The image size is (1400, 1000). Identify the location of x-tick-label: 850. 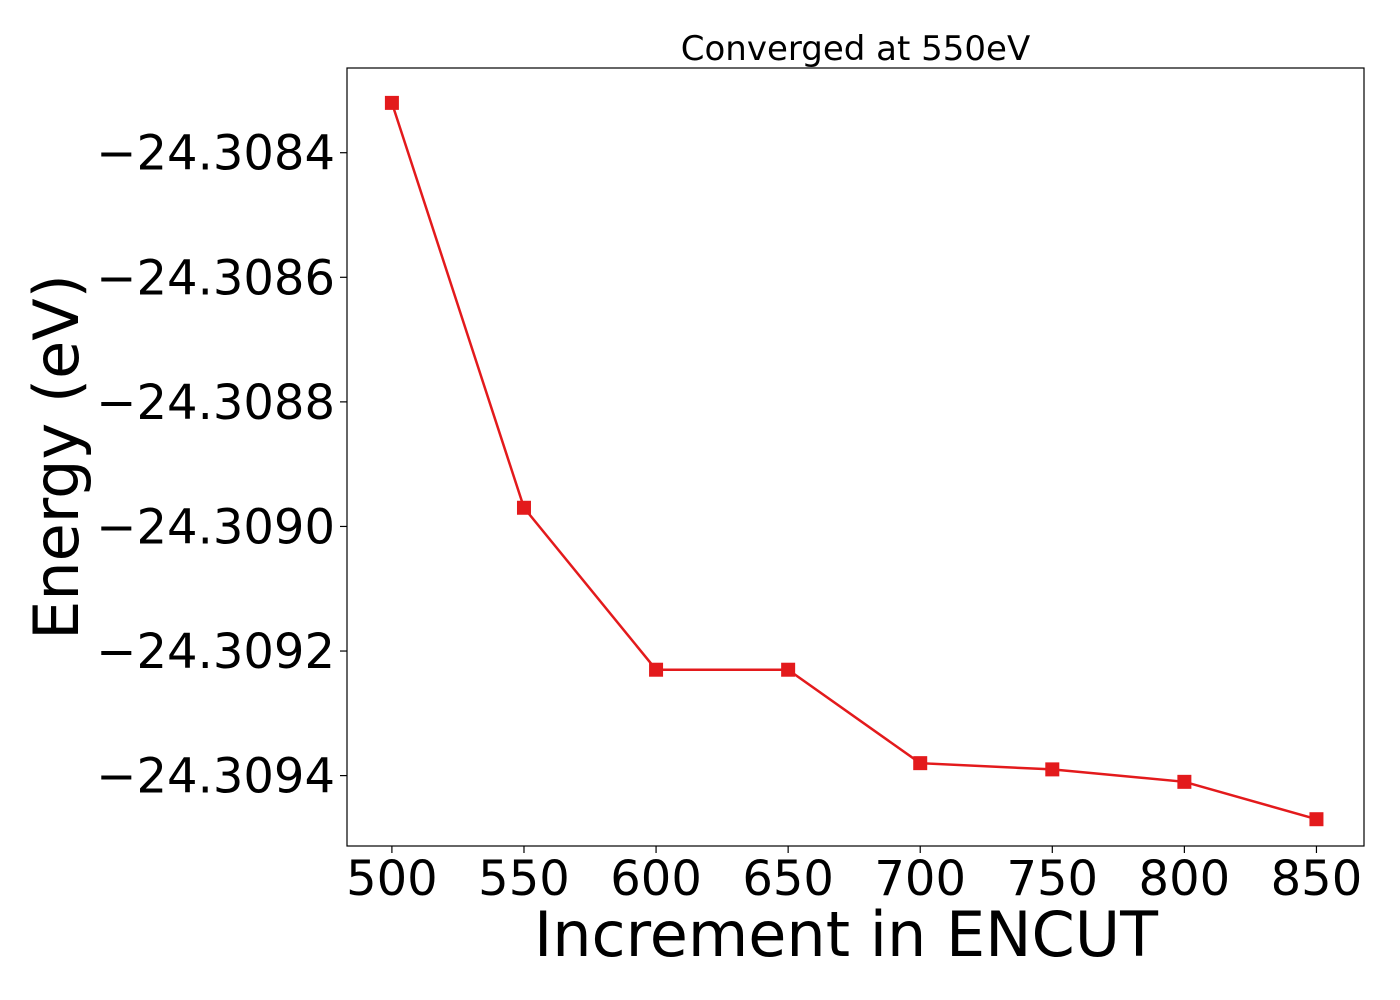
(1317, 879).